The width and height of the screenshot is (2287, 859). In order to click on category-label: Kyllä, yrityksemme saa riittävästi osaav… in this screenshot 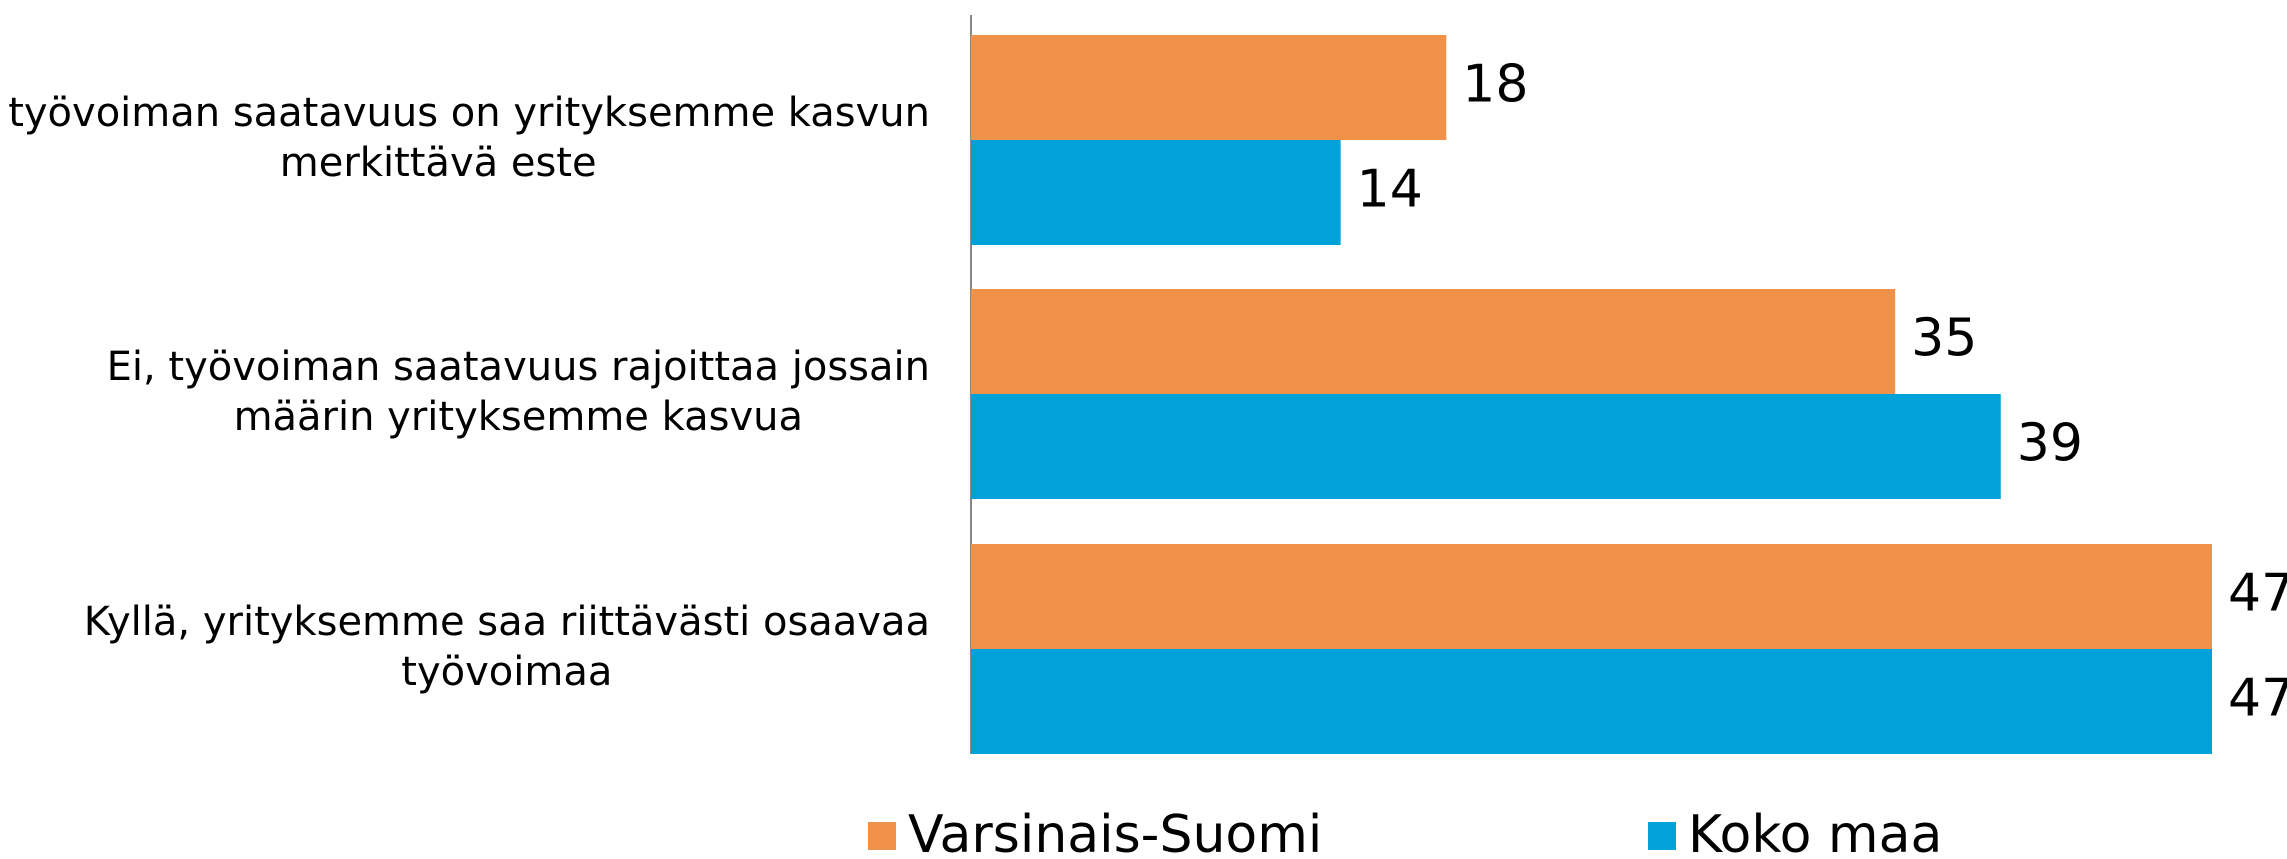, I will do `click(507, 647)`.